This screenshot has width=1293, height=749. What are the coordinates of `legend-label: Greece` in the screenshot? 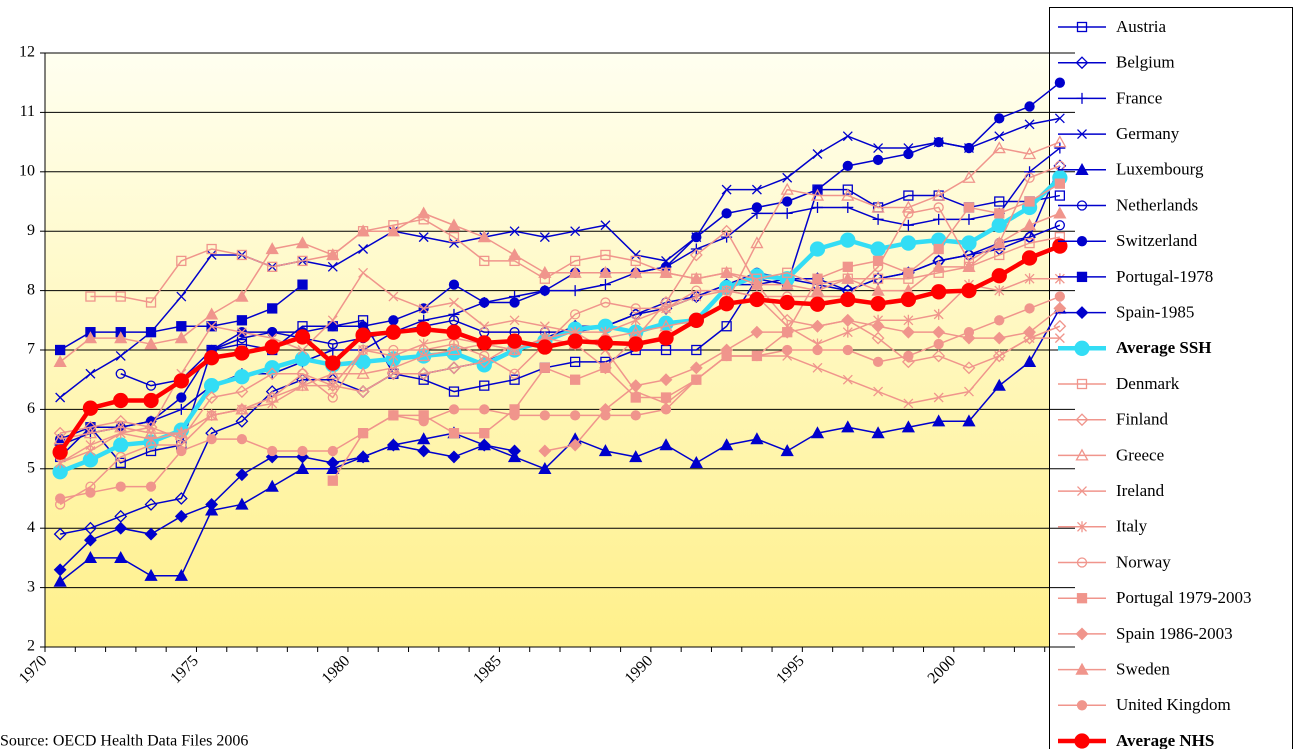 It's located at (1140, 454).